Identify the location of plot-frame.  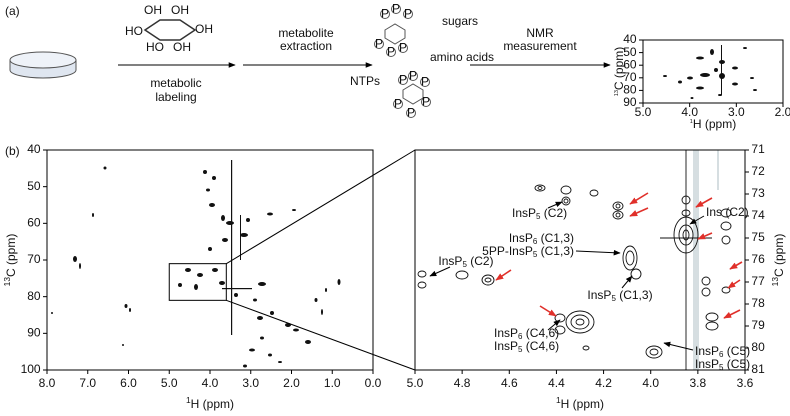
(713, 71).